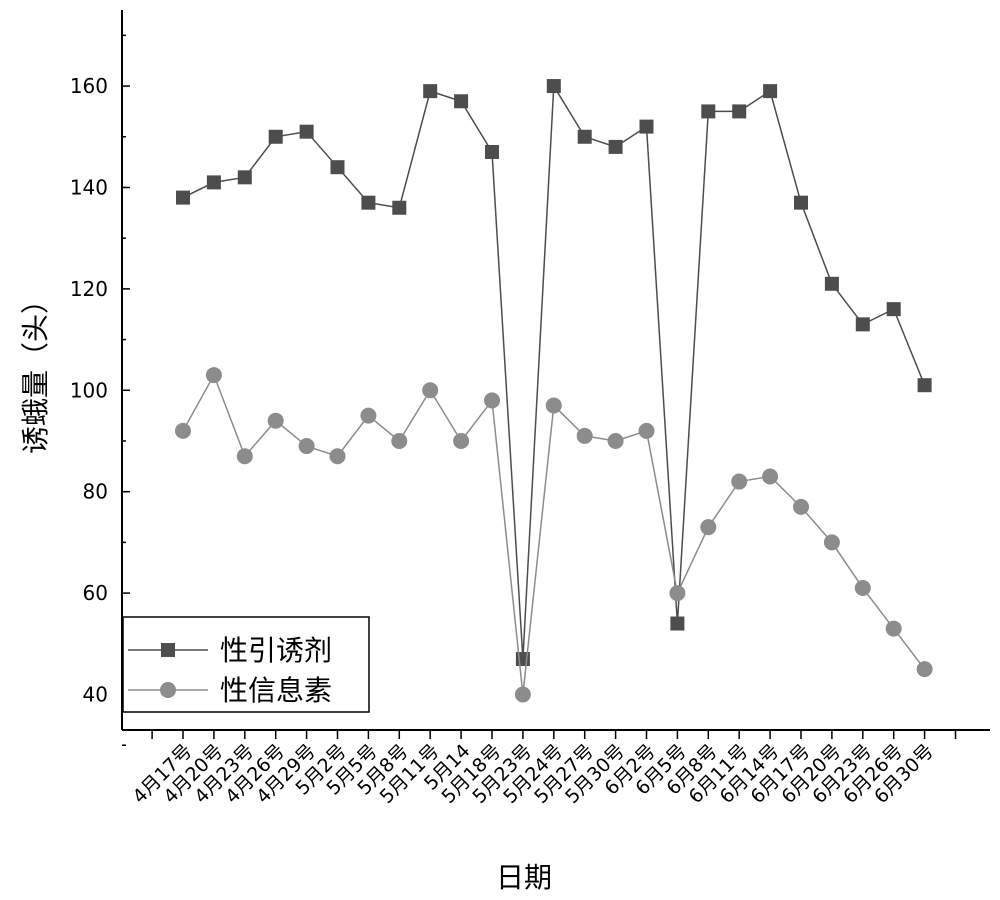 The height and width of the screenshot is (900, 1000). I want to click on y-tick-label: 120, so click(89, 289).